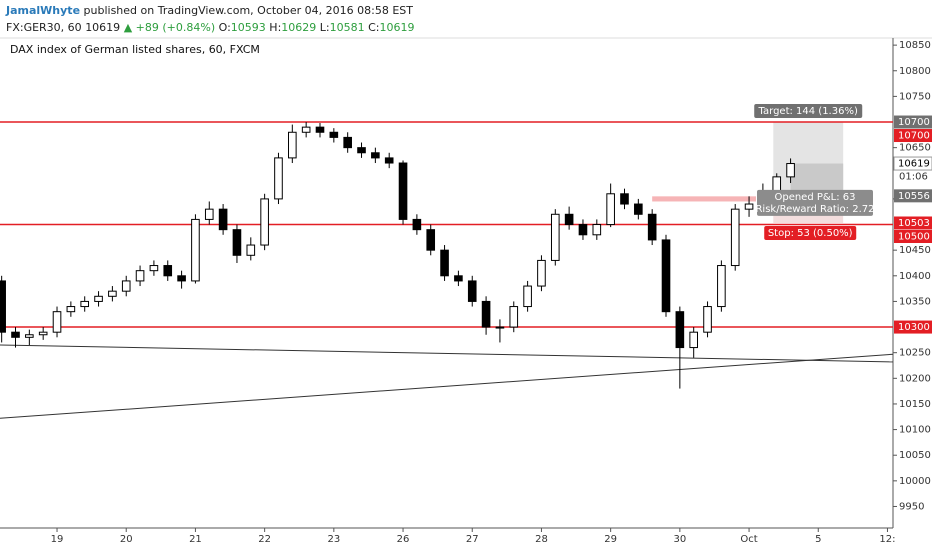 The height and width of the screenshot is (550, 932). I want to click on y-tick-label: 10450, so click(915, 250).